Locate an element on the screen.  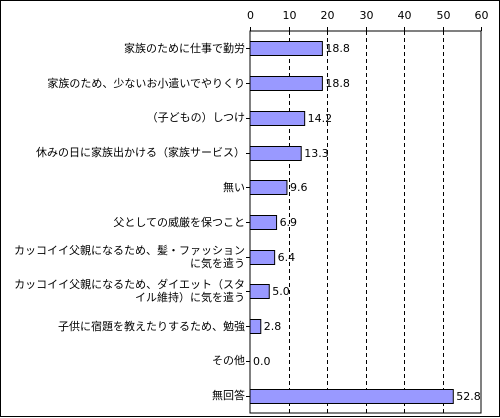
x-tick-label: 10 is located at coordinates (289, 15).